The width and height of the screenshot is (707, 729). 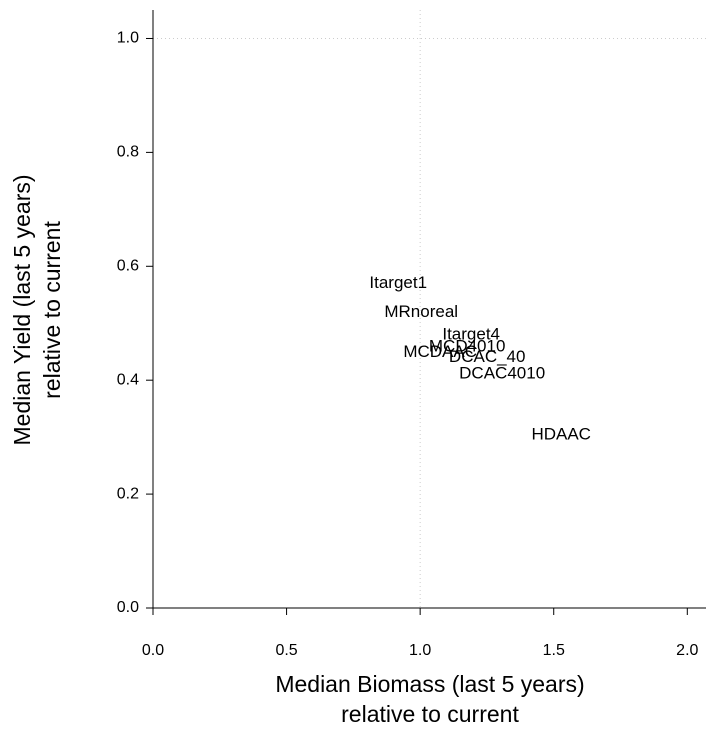 I want to click on x-tick-label: 1.0, so click(x=420, y=650).